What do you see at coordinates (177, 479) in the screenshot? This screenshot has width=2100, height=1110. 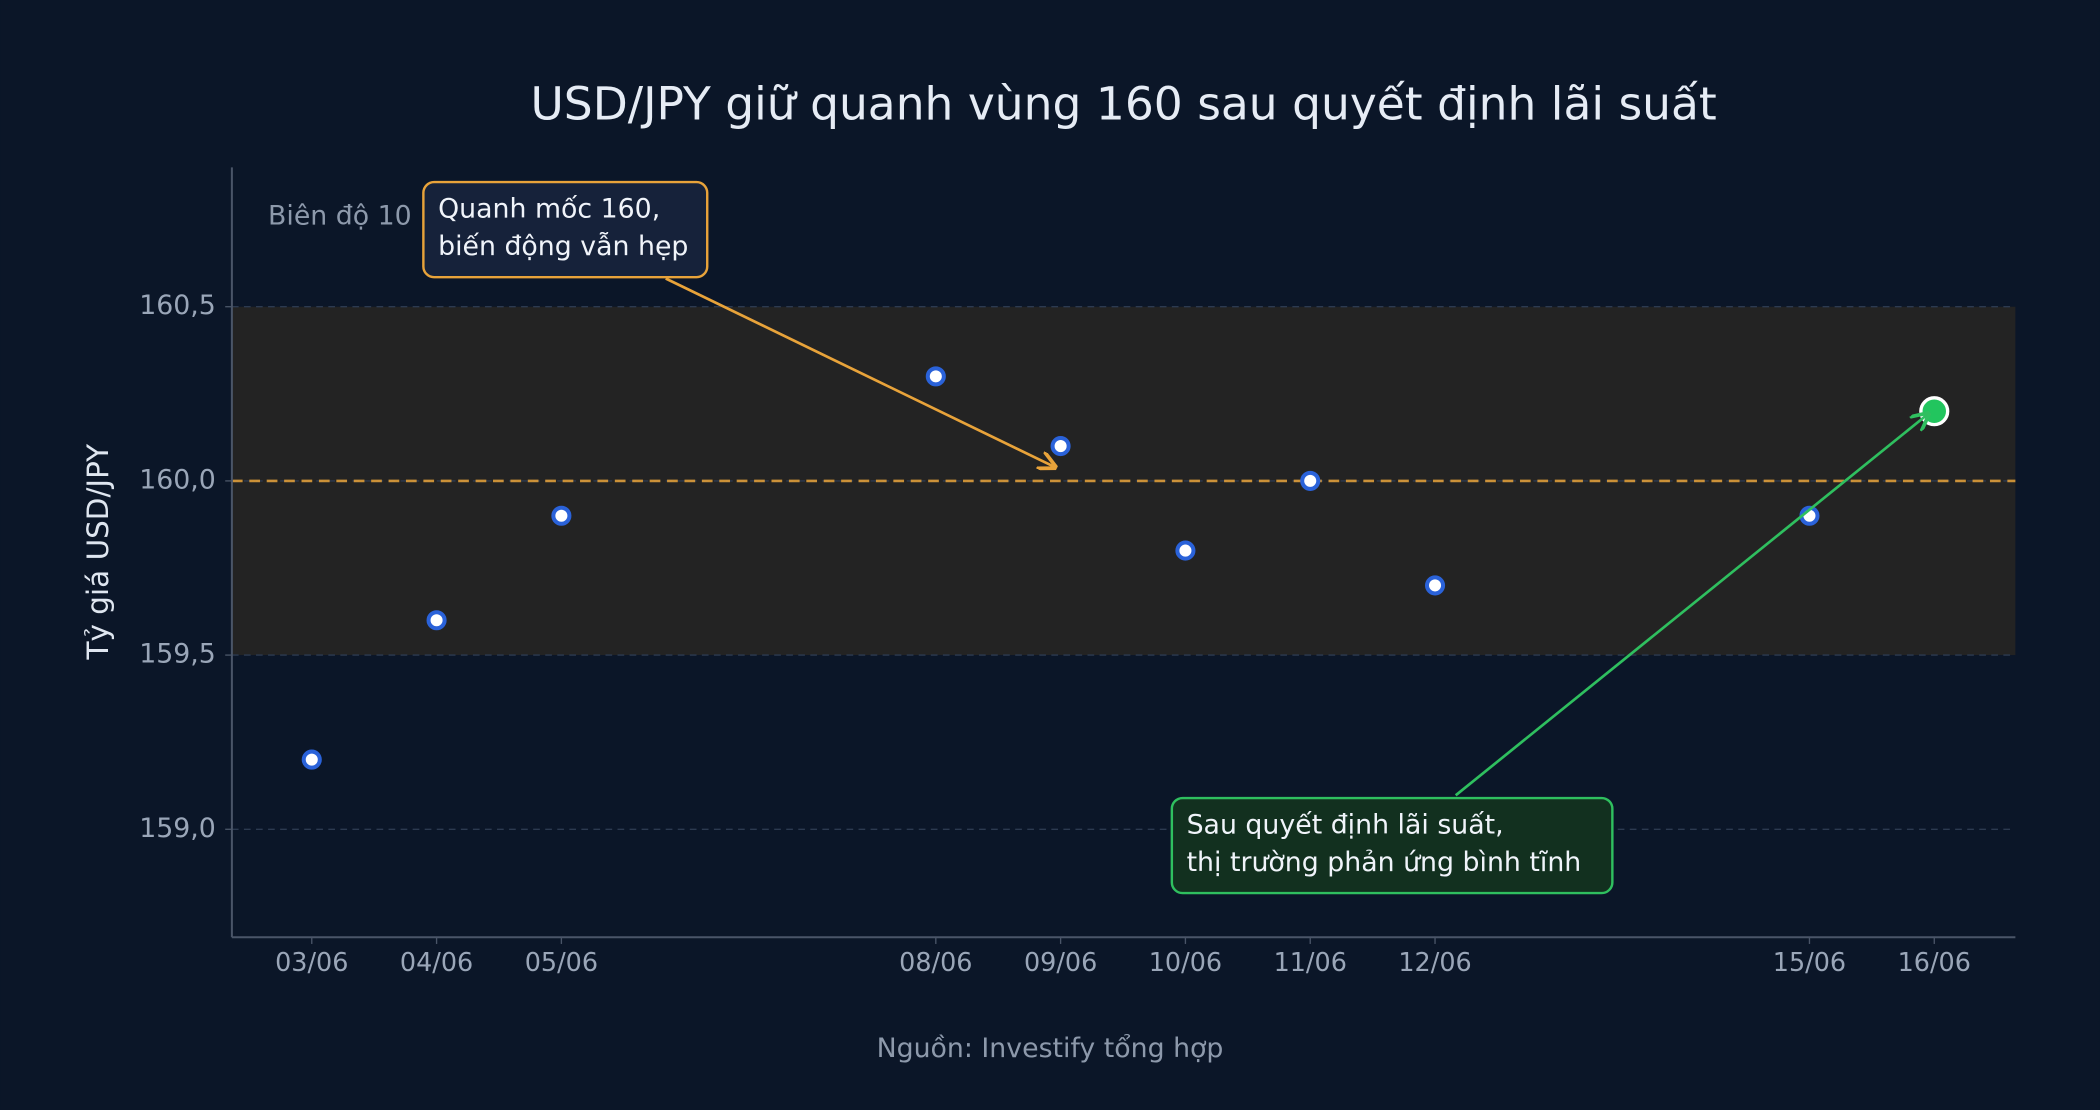 I see `y-tick-label: 160,0` at bounding box center [177, 479].